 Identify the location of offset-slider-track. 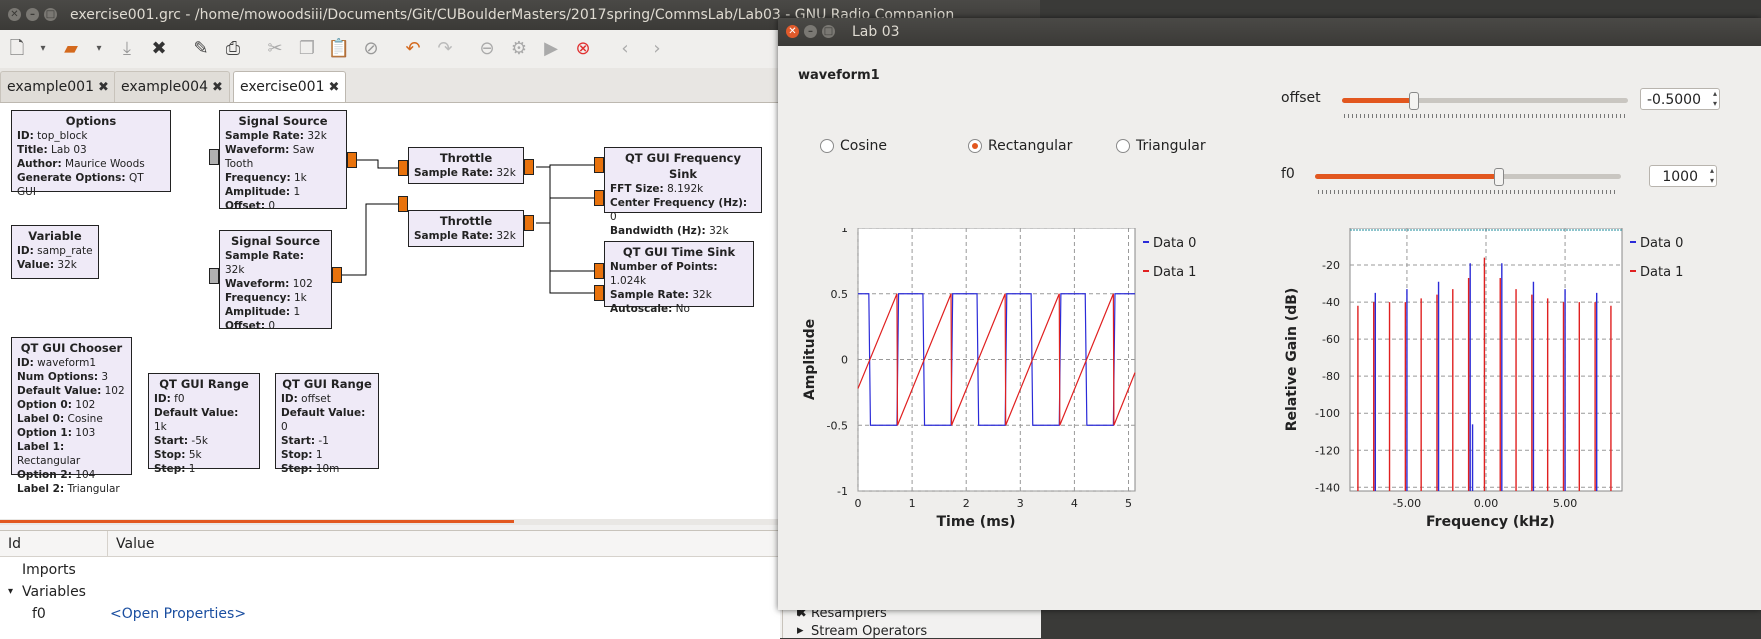
(1485, 100).